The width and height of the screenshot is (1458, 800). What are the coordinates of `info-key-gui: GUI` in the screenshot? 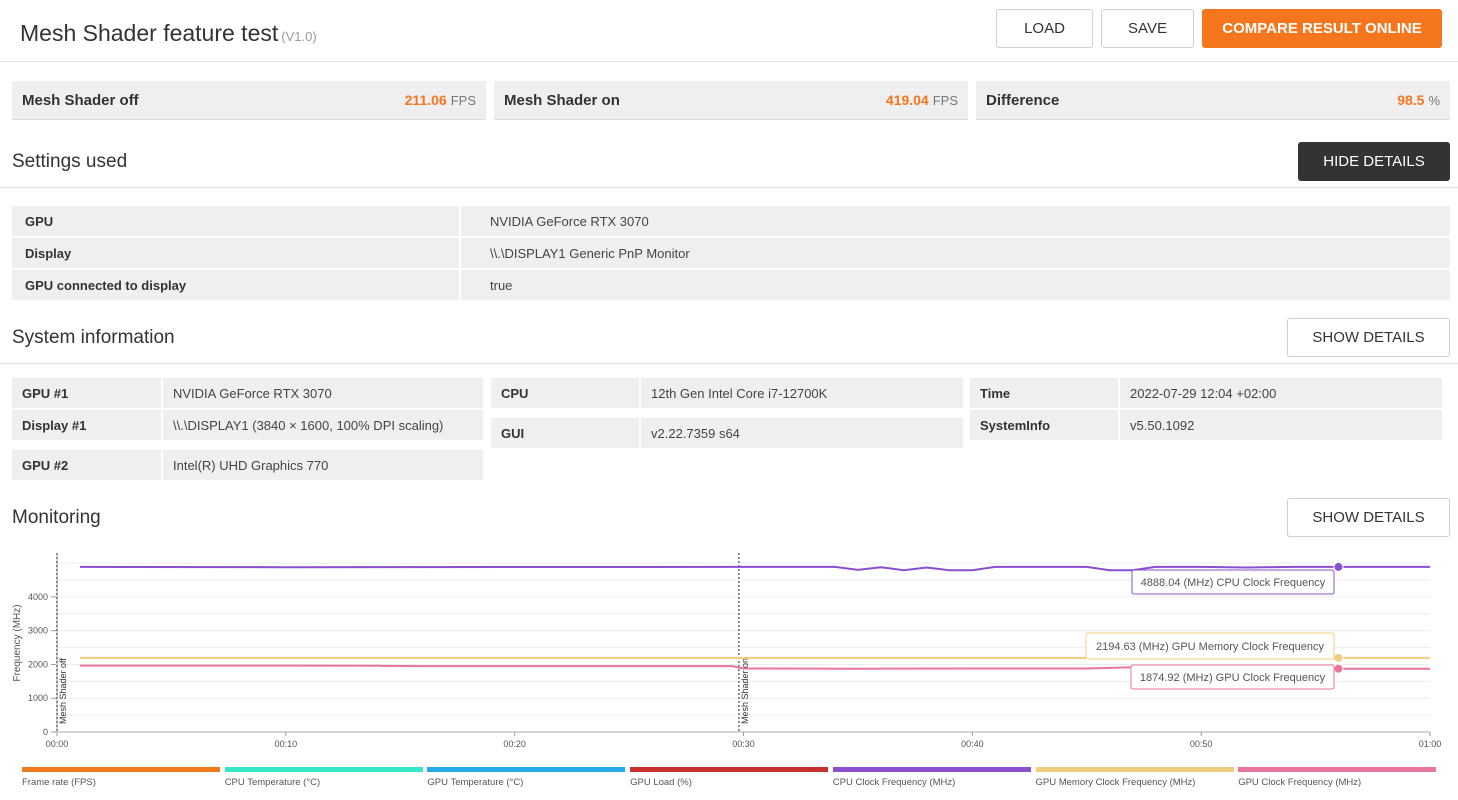 It's located at (565, 433).